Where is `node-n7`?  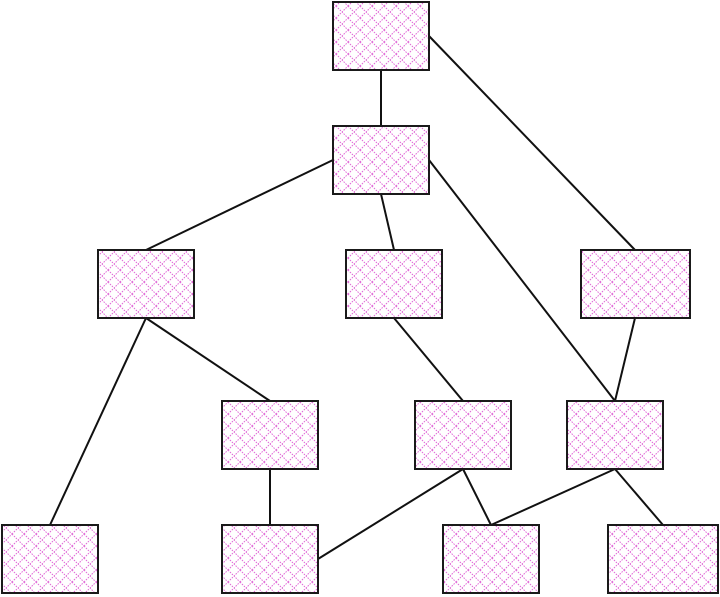 node-n7 is located at coordinates (463, 435).